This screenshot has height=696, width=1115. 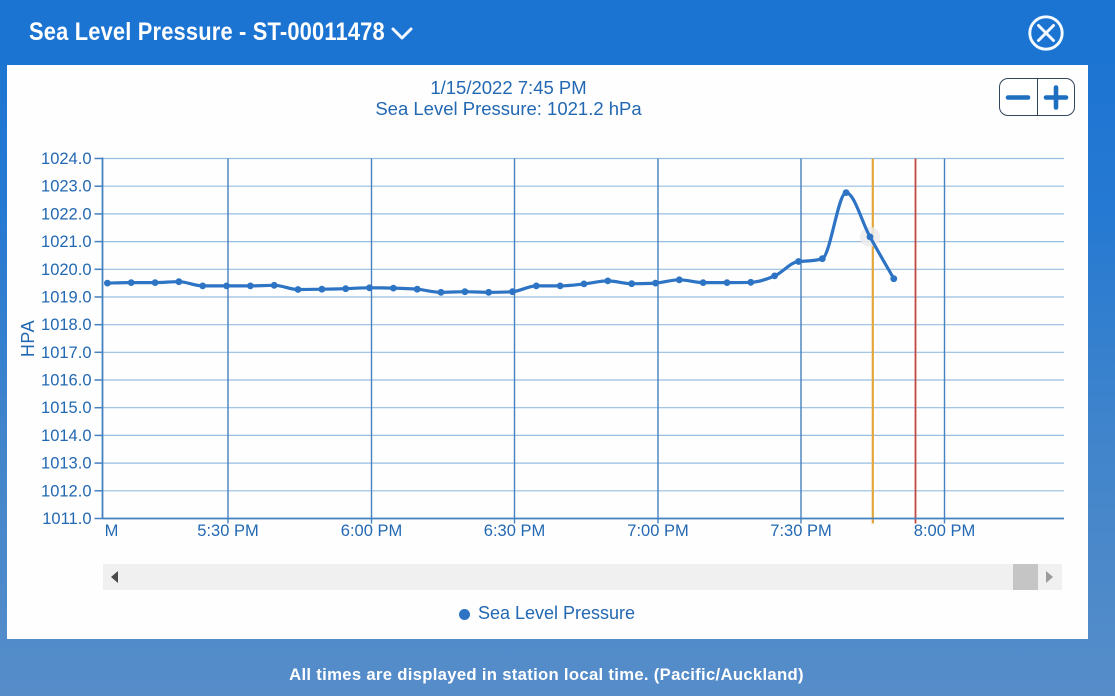 I want to click on svg-text: HPA, so click(x=28, y=338).